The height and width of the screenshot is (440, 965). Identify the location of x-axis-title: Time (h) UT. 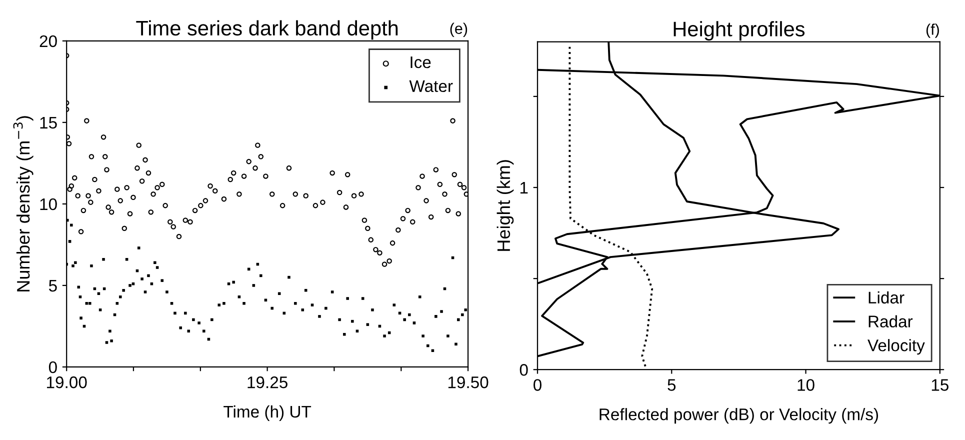
(268, 413).